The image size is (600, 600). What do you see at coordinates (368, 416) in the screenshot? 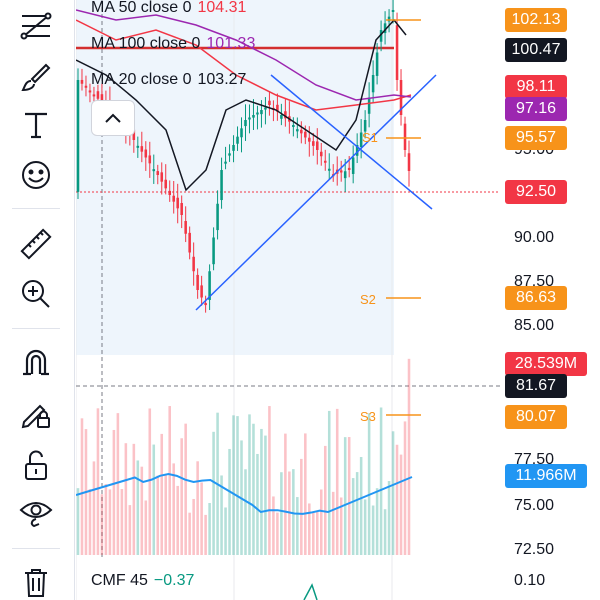
I see `s3-label: S3` at bounding box center [368, 416].